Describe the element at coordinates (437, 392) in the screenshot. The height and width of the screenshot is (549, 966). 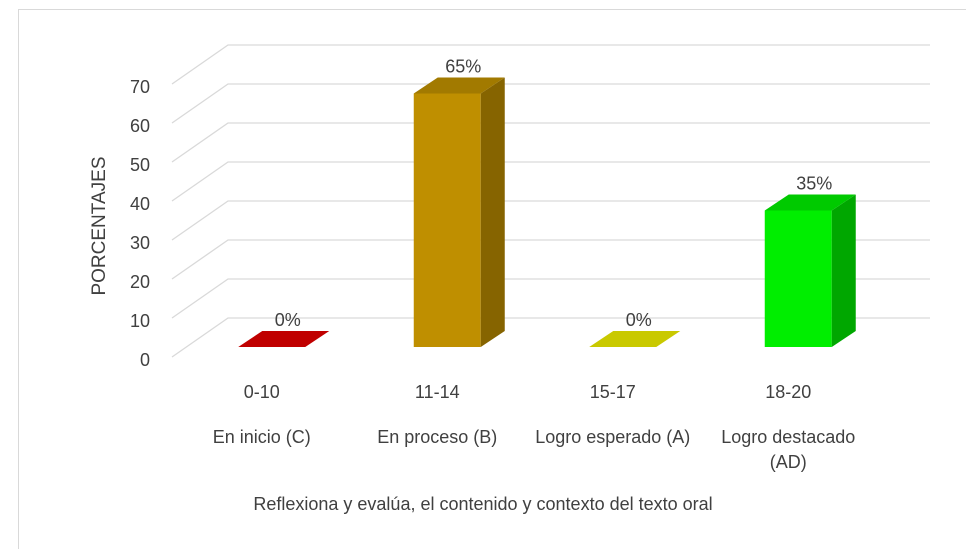
I see `x-range-label: 11-14` at that location.